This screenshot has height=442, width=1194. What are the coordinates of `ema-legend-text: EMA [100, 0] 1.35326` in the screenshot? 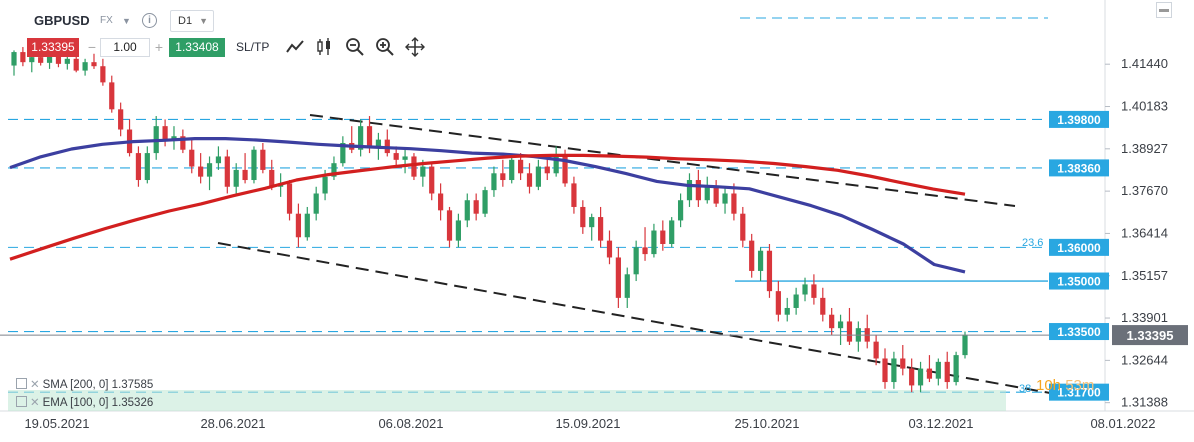 It's located at (98, 403).